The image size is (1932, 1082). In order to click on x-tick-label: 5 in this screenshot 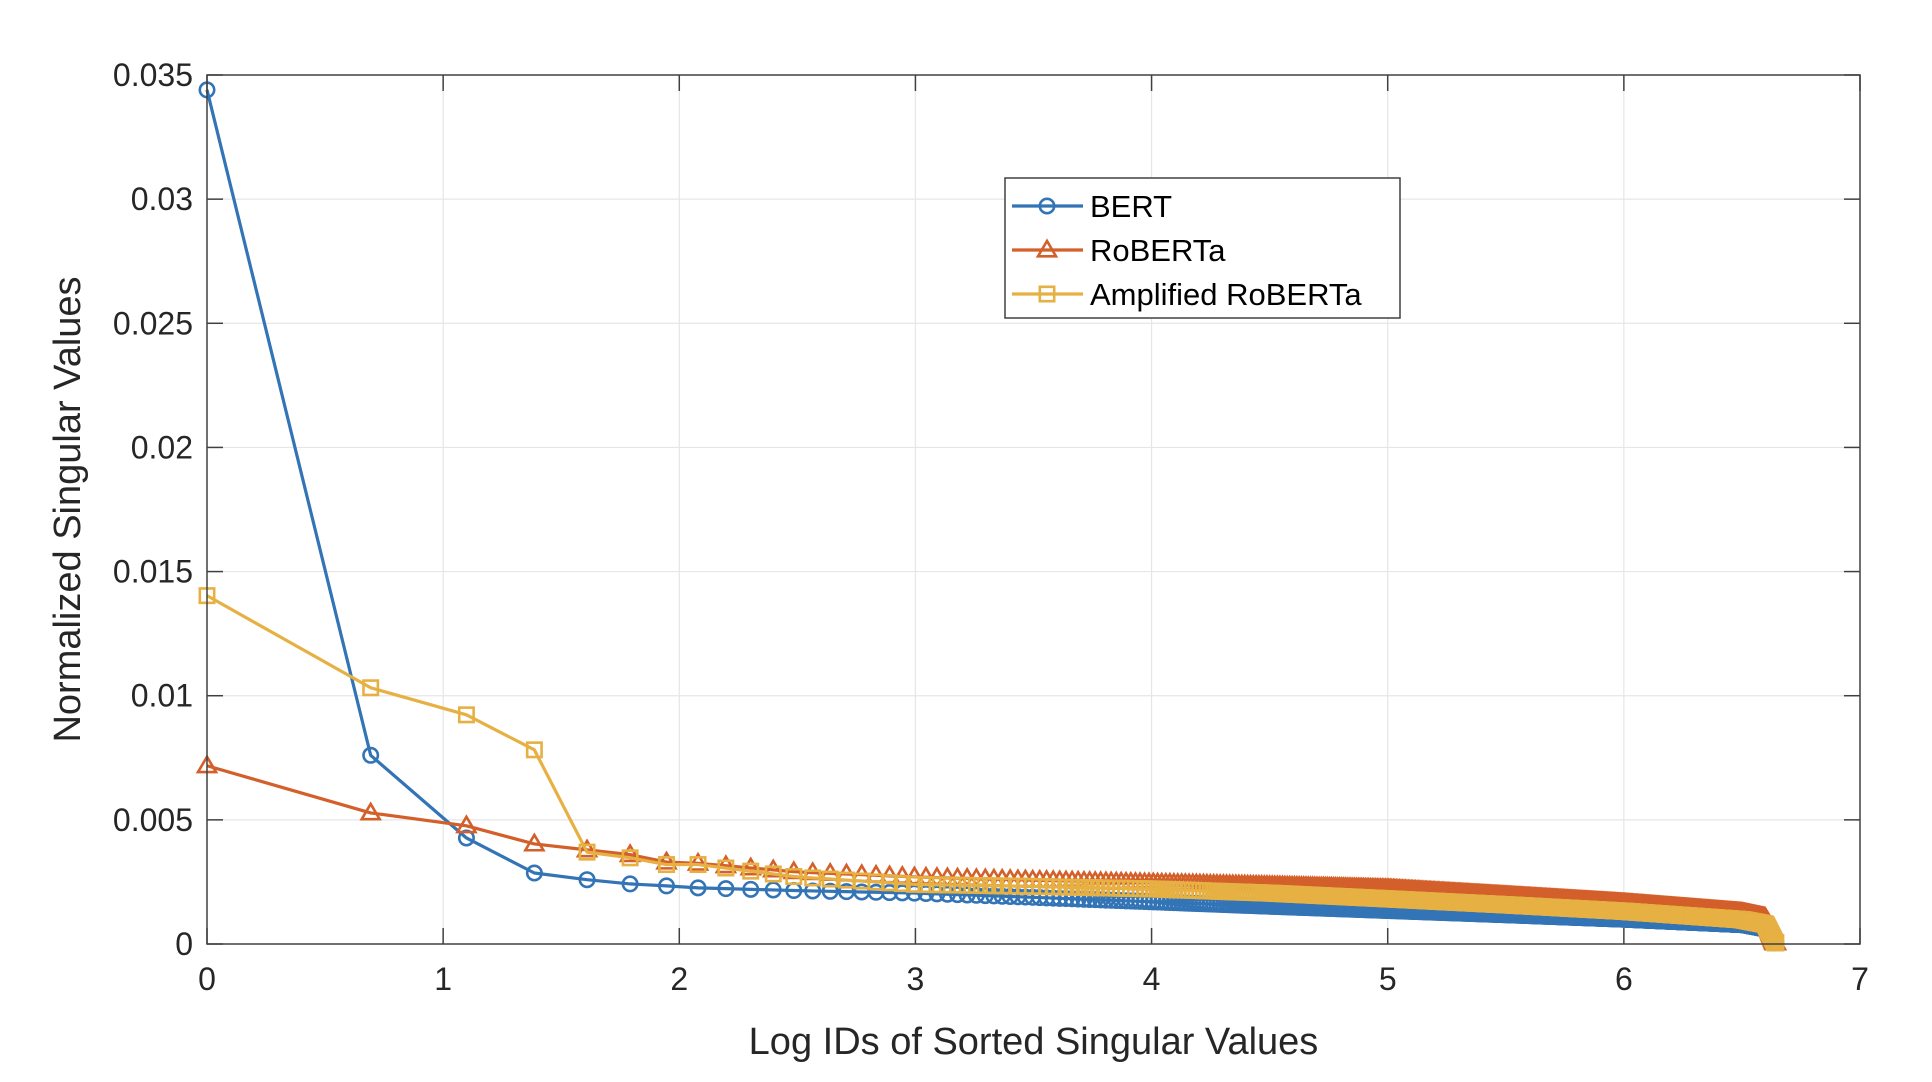, I will do `click(1388, 979)`.